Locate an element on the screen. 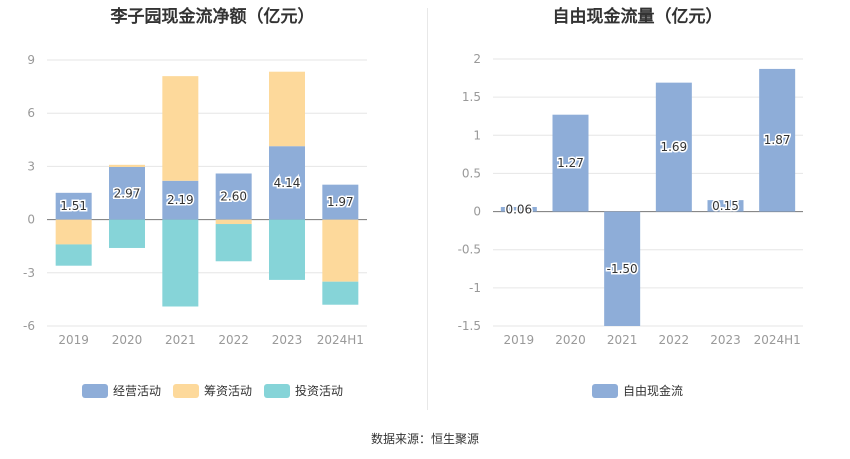 The image size is (850, 459). data-label: 1.97 is located at coordinates (340, 202).